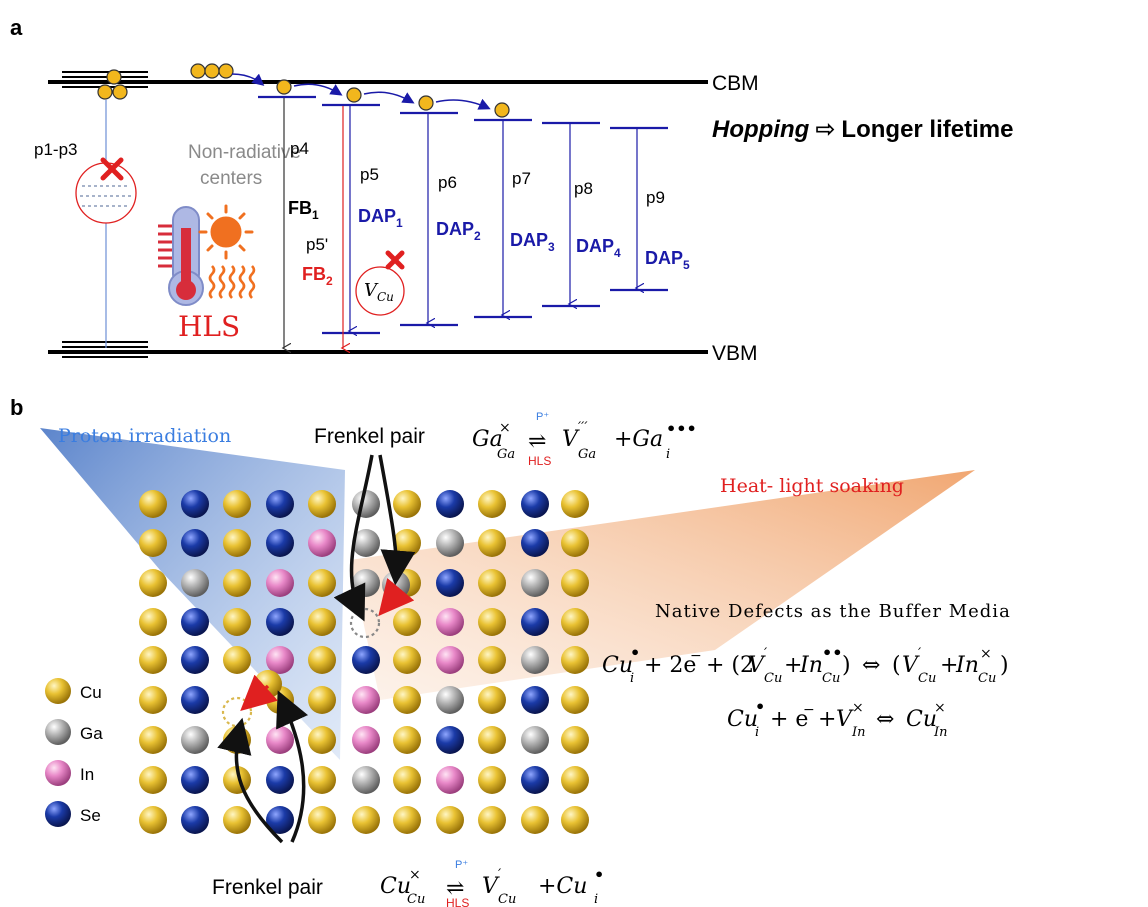 The image size is (1148, 907). I want to click on svg-text: + 2e, so click(670, 665).